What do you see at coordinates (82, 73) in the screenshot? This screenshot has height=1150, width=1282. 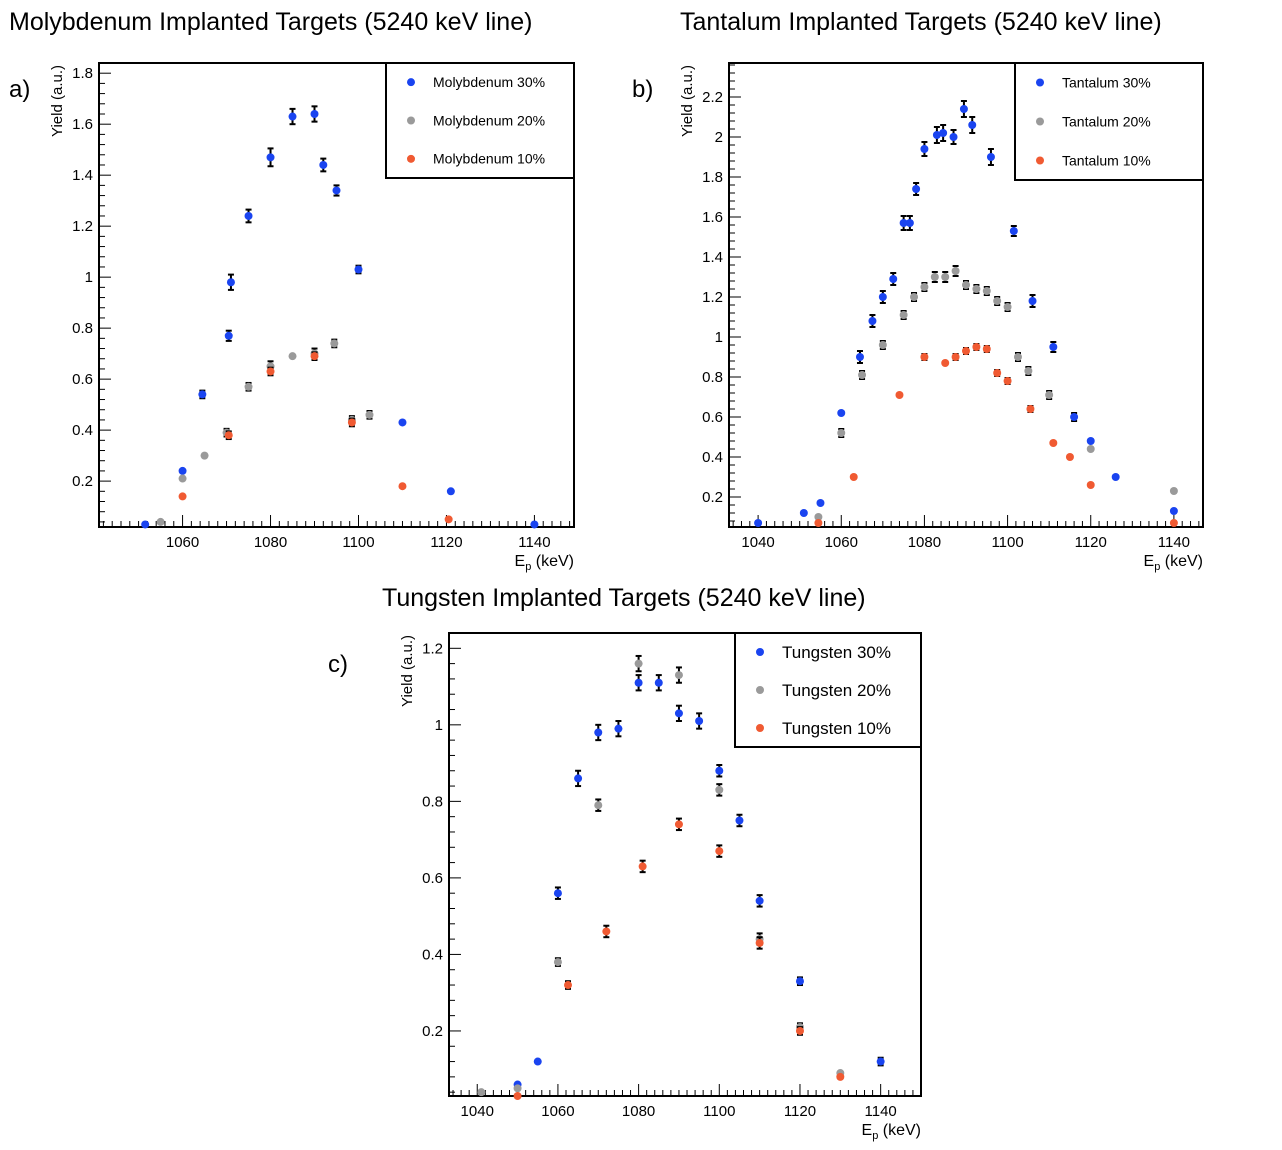 I see `chart-a-y-tick-label: 1.8` at bounding box center [82, 73].